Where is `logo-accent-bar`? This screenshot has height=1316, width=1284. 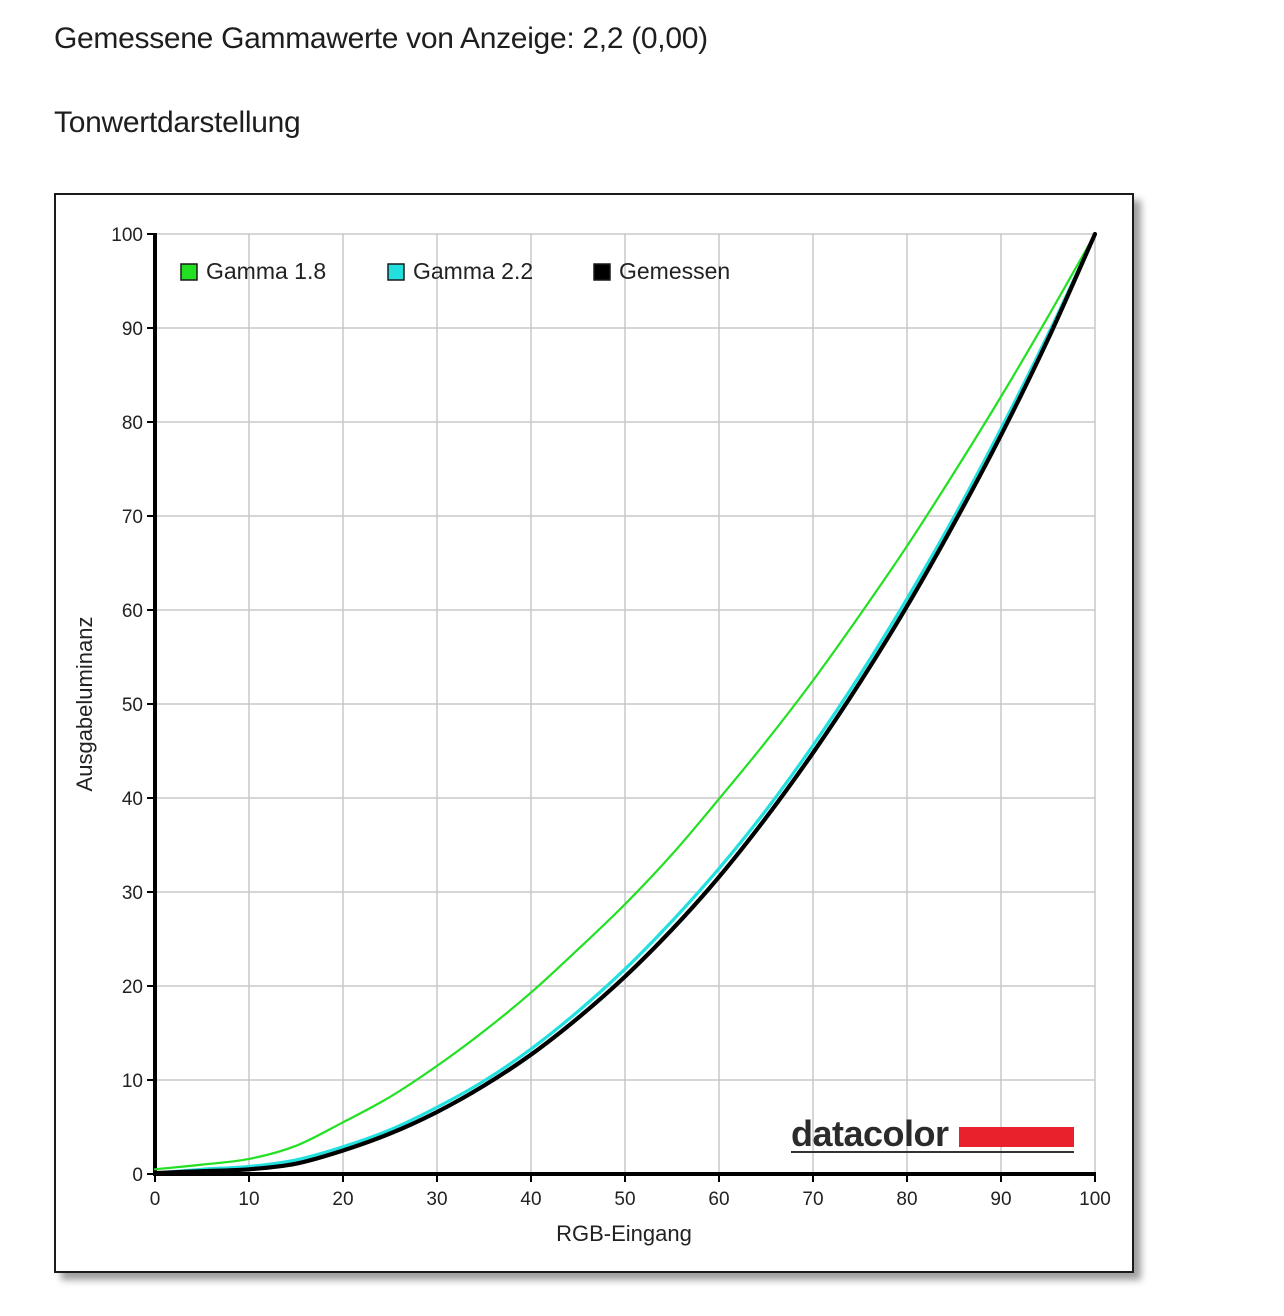
logo-accent-bar is located at coordinates (1016, 1137).